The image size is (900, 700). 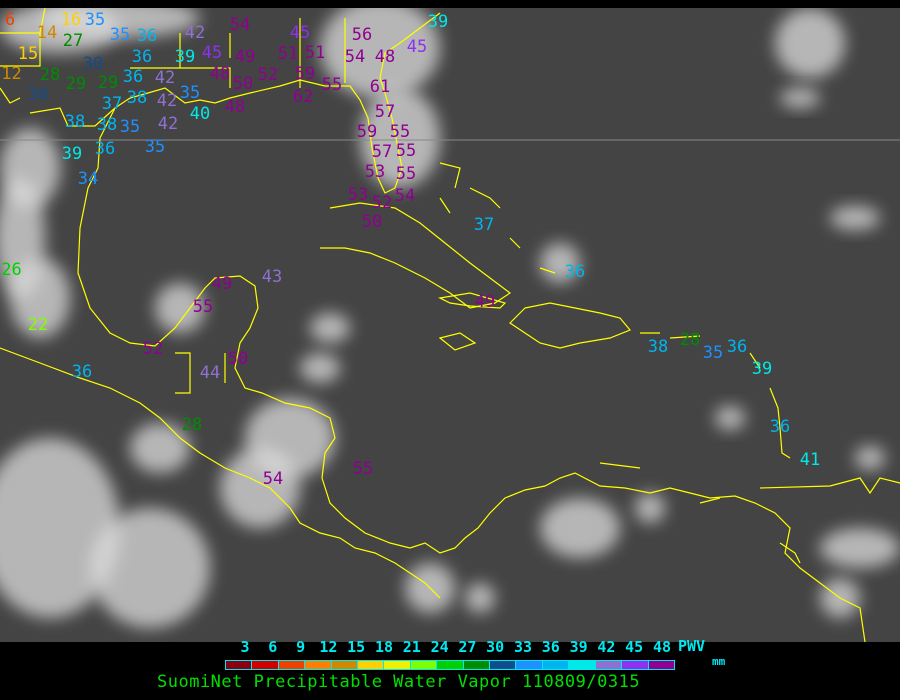 I want to click on legend-tick: 45, so click(x=634, y=647).